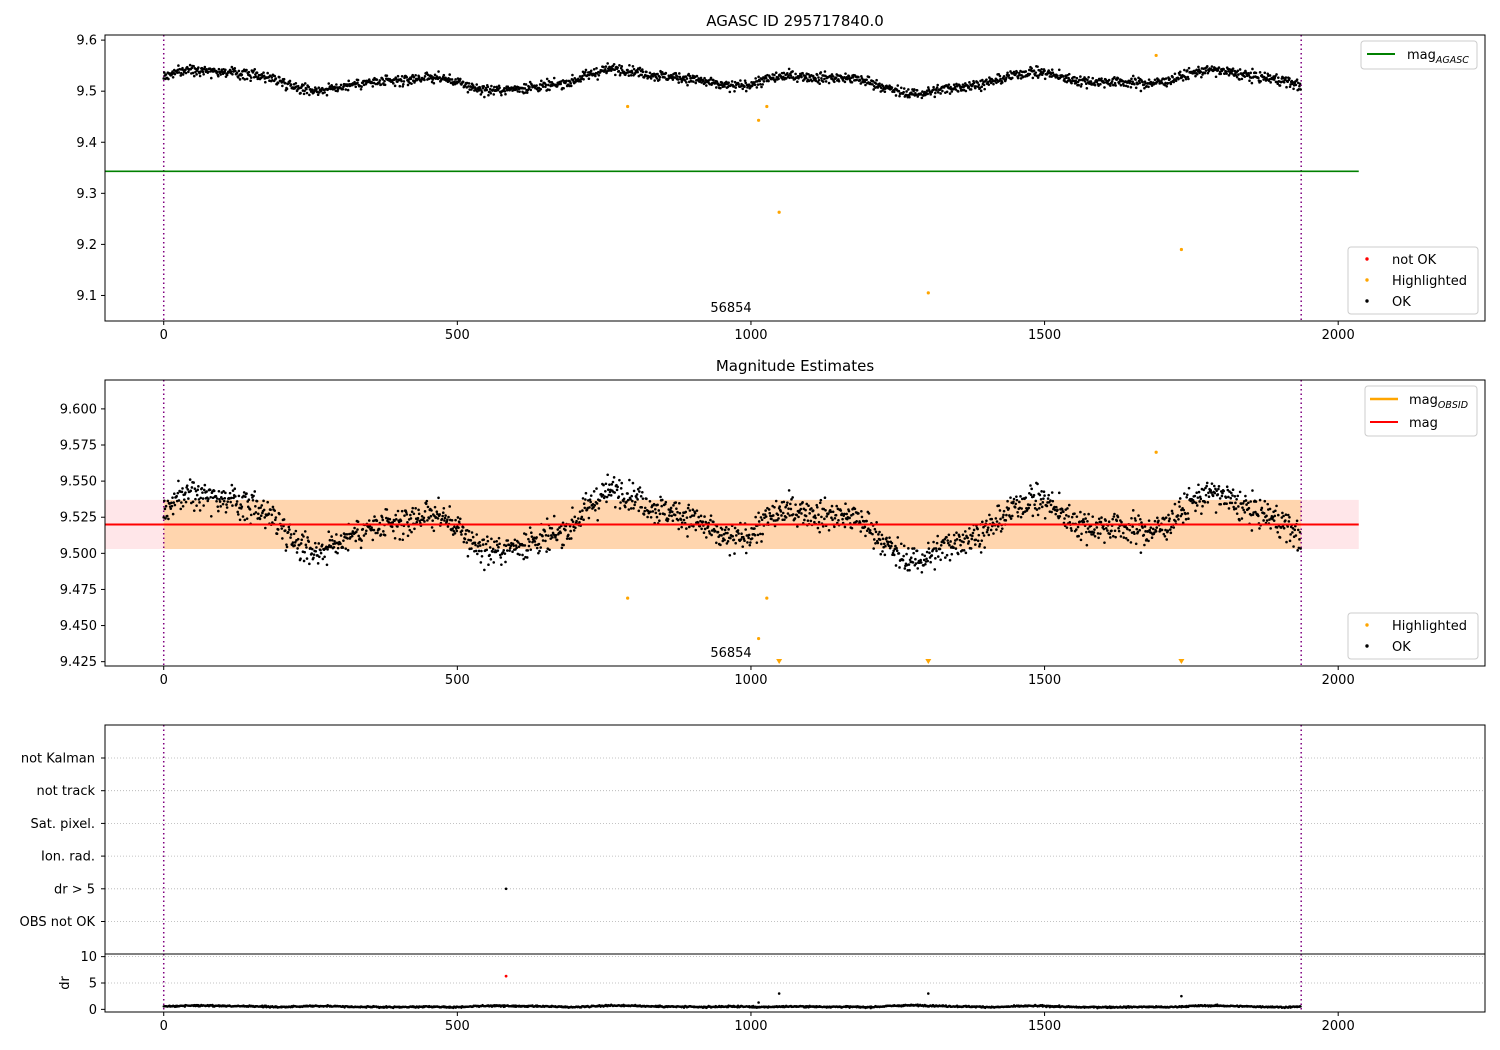 Image resolution: width=1500 pixels, height=1050 pixels. Describe the element at coordinates (1338, 335) in the screenshot. I see `x-tick-label: 2000` at that location.